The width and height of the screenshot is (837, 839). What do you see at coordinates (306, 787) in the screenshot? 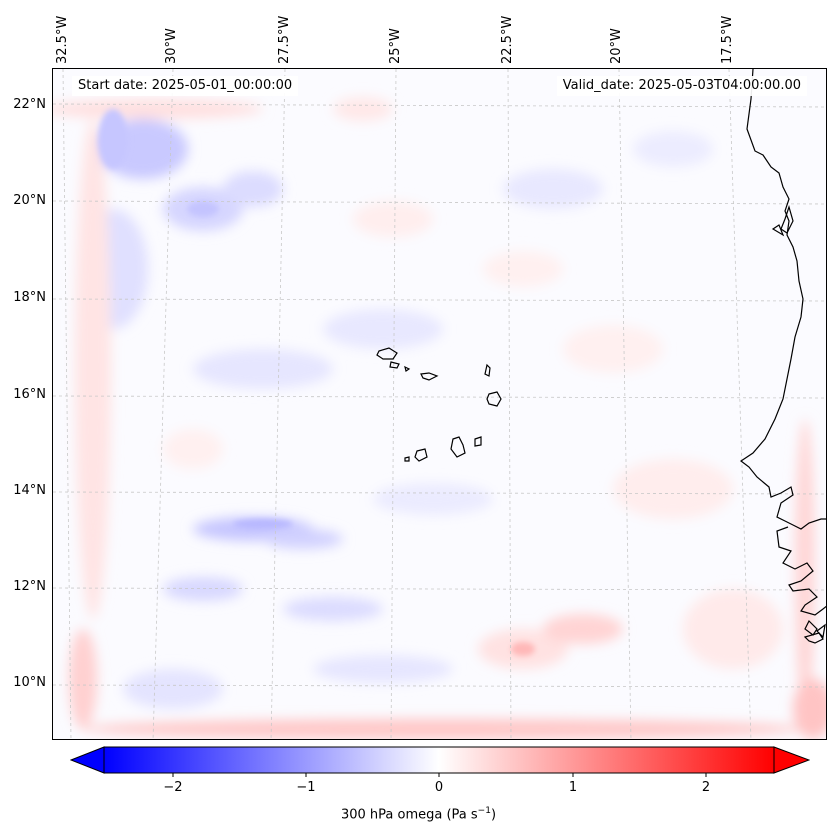
I see `colorbar-tick-neg1: −1` at bounding box center [306, 787].